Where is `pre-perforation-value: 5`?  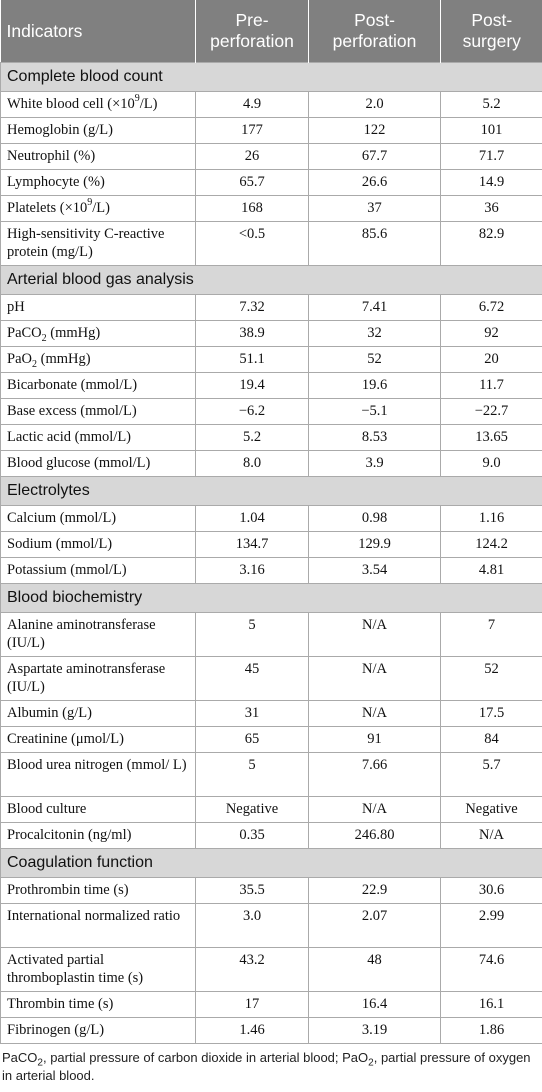
pre-perforation-value: 5 is located at coordinates (252, 634).